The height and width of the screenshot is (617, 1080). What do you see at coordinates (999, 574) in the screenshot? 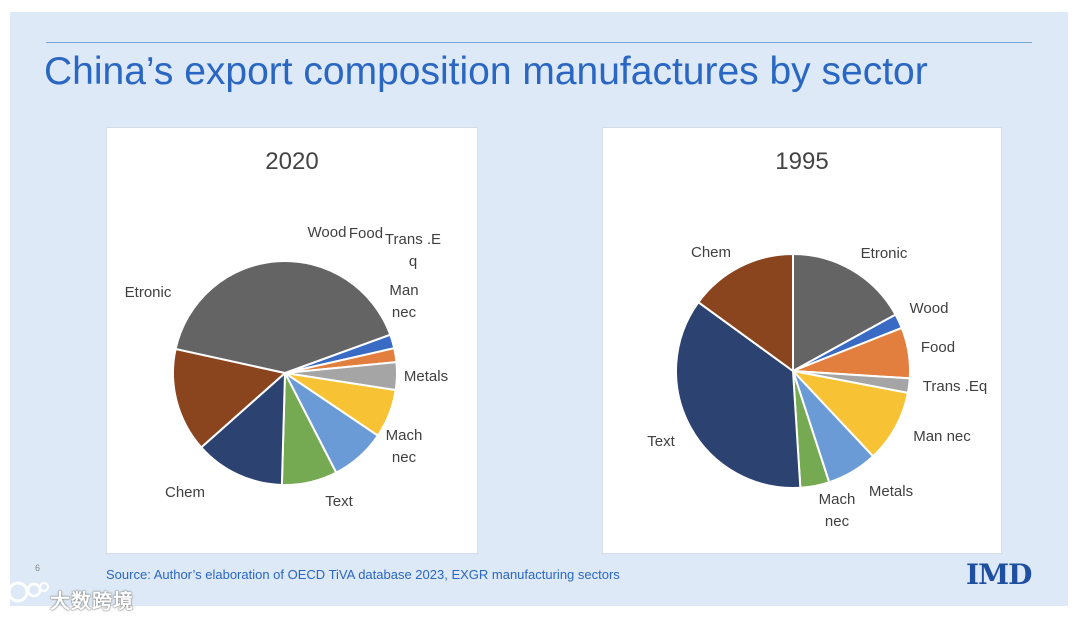
I see `imd-logo: IMD` at bounding box center [999, 574].